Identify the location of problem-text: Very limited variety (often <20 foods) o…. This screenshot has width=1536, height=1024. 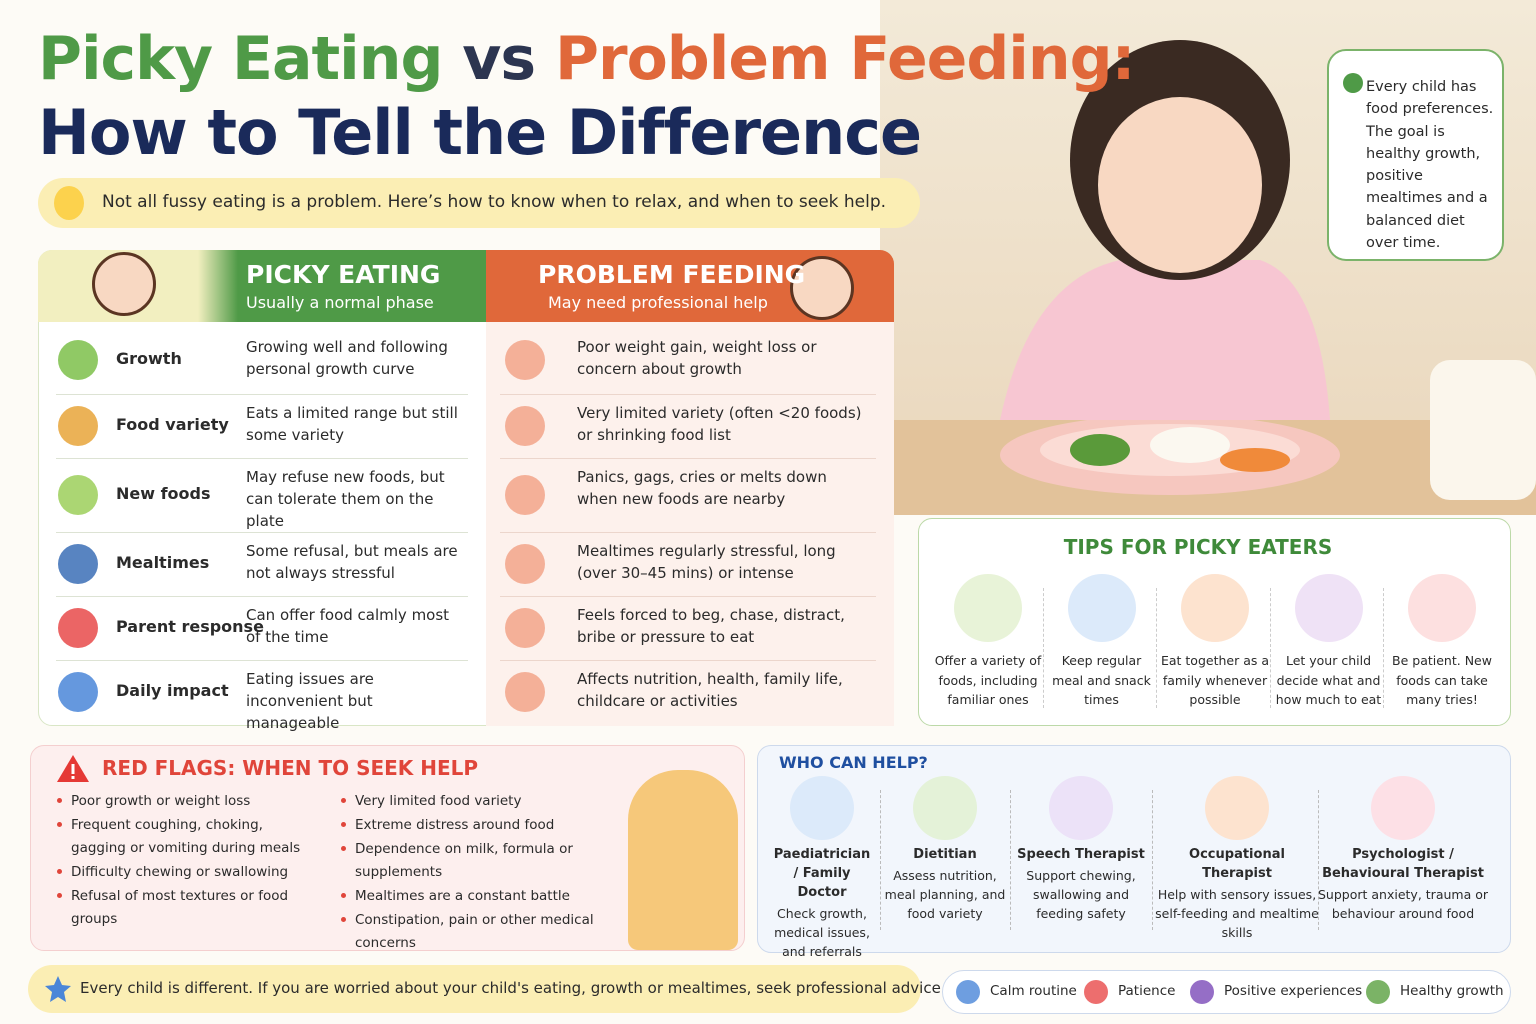
(719, 424).